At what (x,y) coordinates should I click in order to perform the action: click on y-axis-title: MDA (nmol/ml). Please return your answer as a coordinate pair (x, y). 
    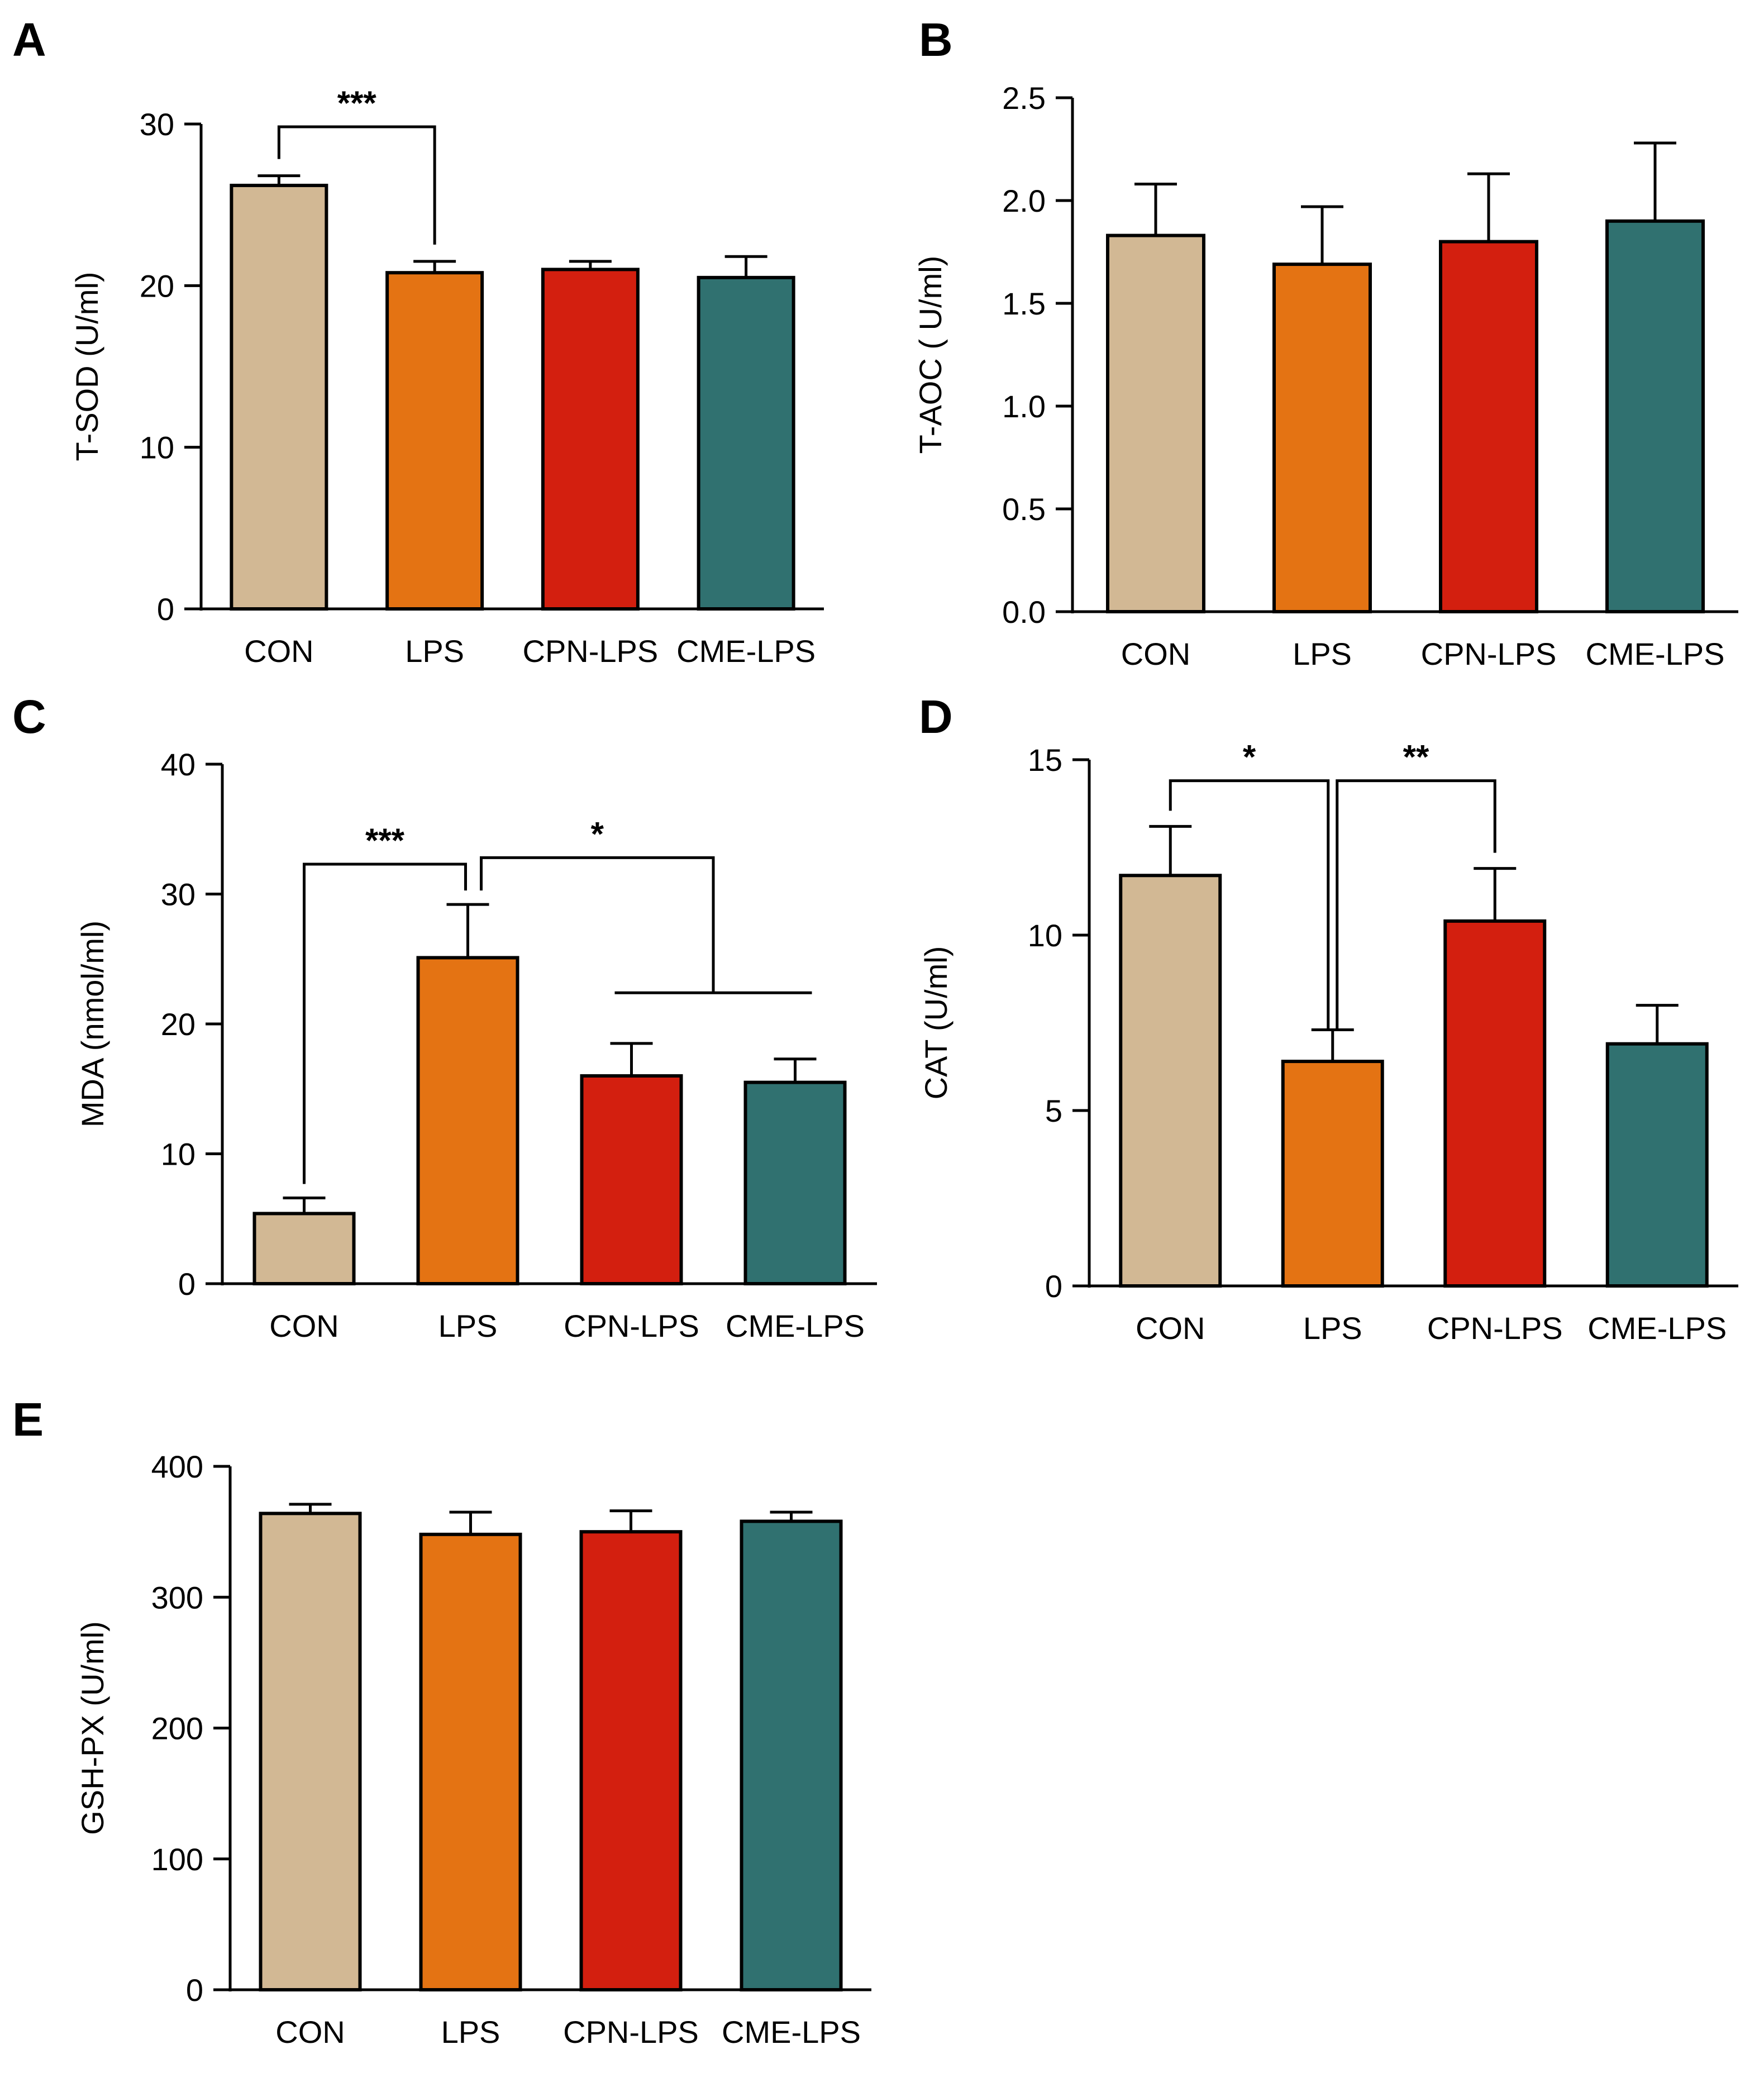
    Looking at the image, I should click on (92, 1024).